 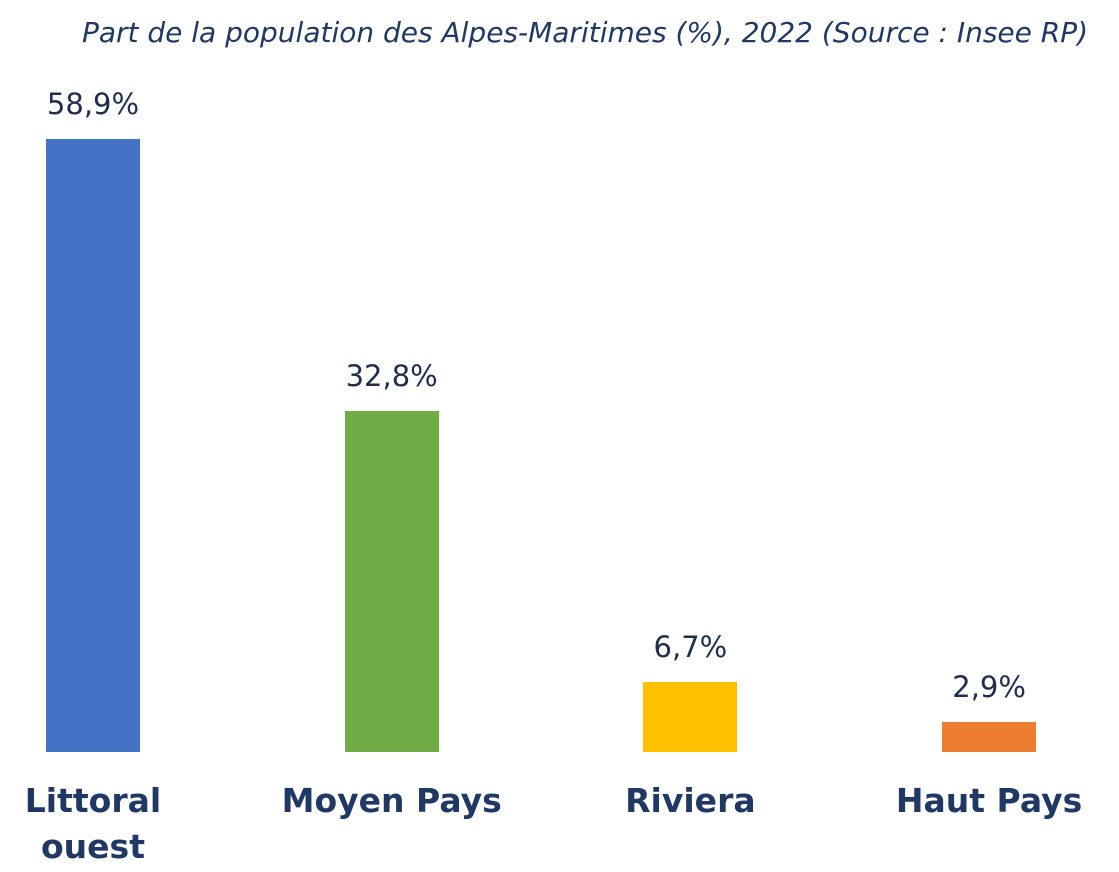 I want to click on value-label: 32,8%, so click(x=391, y=375).